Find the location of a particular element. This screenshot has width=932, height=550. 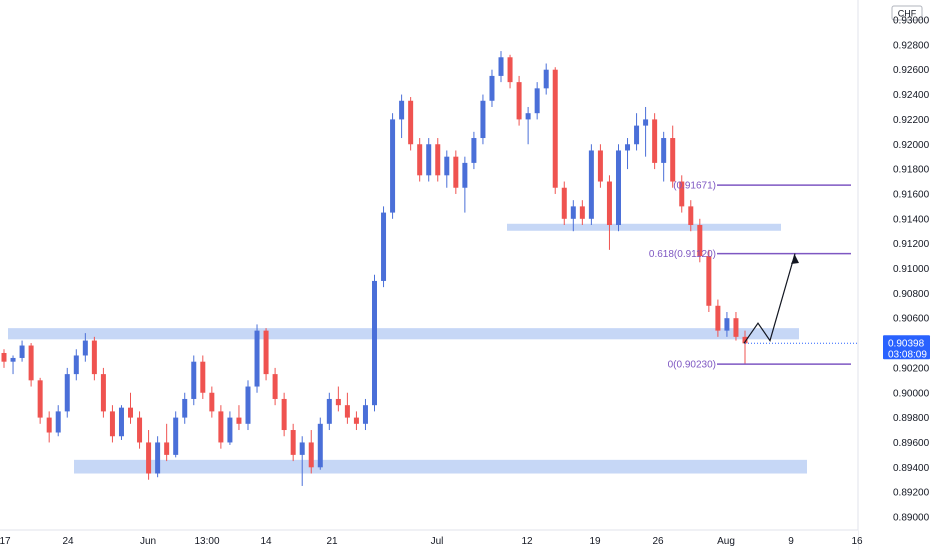

x-tick-label: 17 is located at coordinates (5, 541).